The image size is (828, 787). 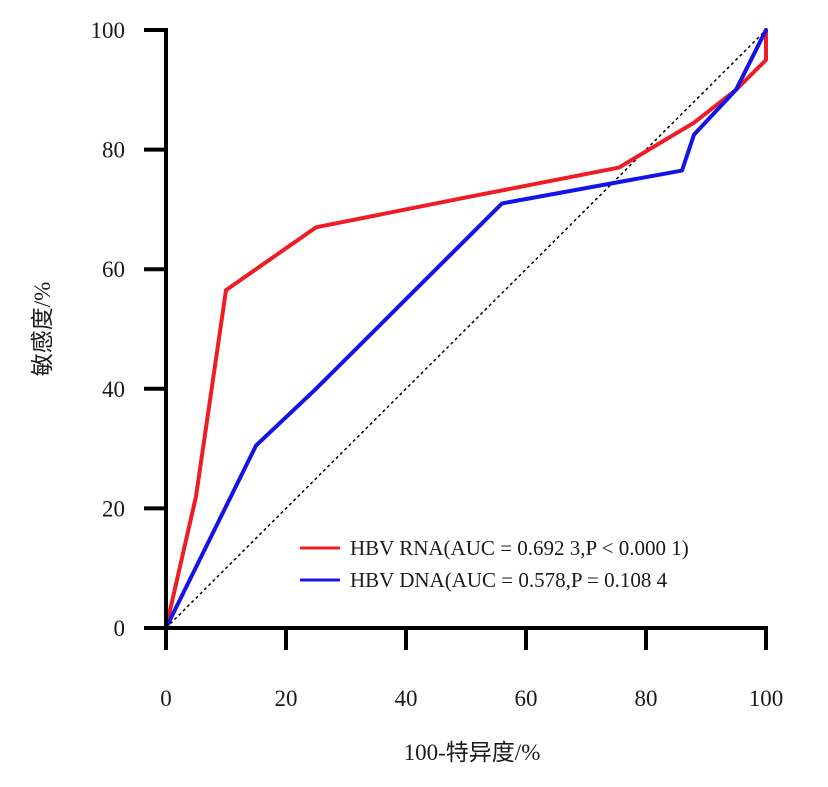 What do you see at coordinates (472, 752) in the screenshot?
I see `x-axis-label: 100-特异度/%` at bounding box center [472, 752].